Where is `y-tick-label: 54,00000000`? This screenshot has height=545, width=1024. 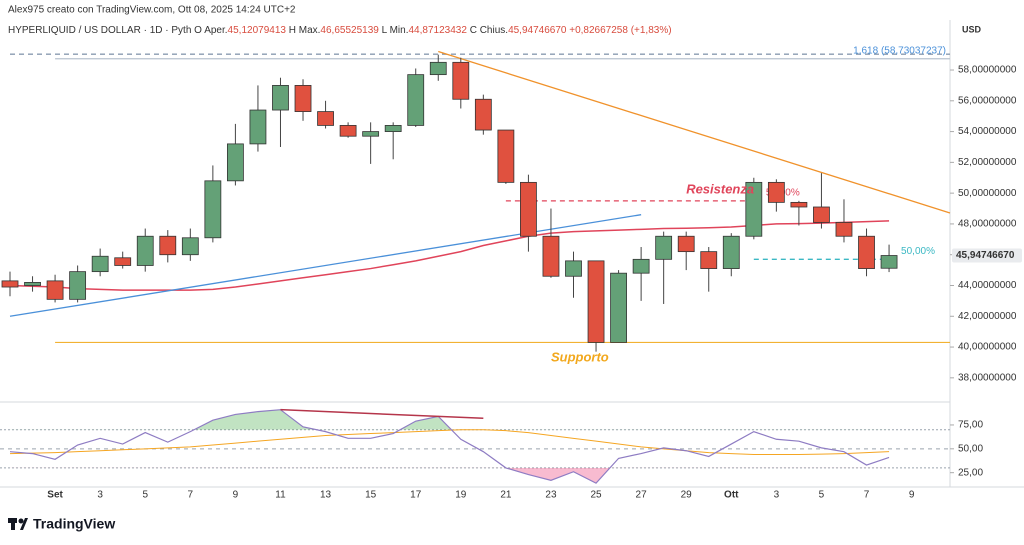
y-tick-label: 54,00000000 is located at coordinates (987, 131).